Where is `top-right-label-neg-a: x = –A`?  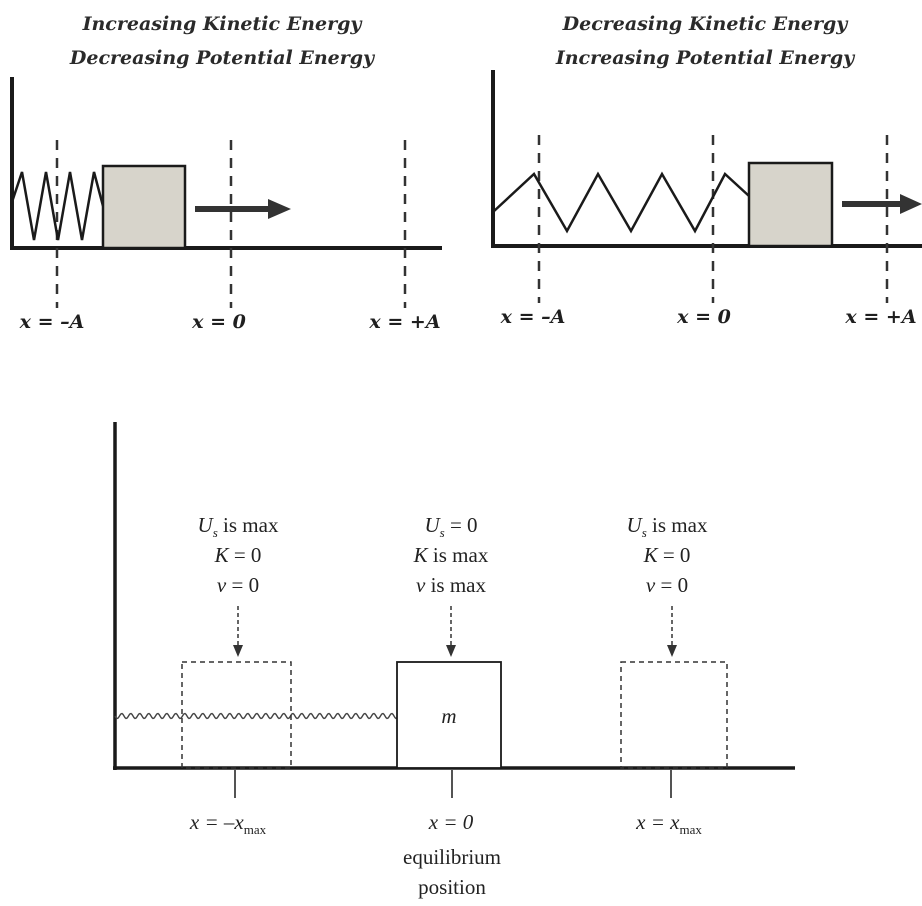 top-right-label-neg-a: x = –A is located at coordinates (533, 317).